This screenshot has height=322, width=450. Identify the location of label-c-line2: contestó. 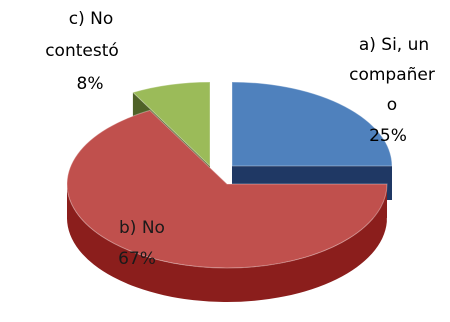
(82, 51).